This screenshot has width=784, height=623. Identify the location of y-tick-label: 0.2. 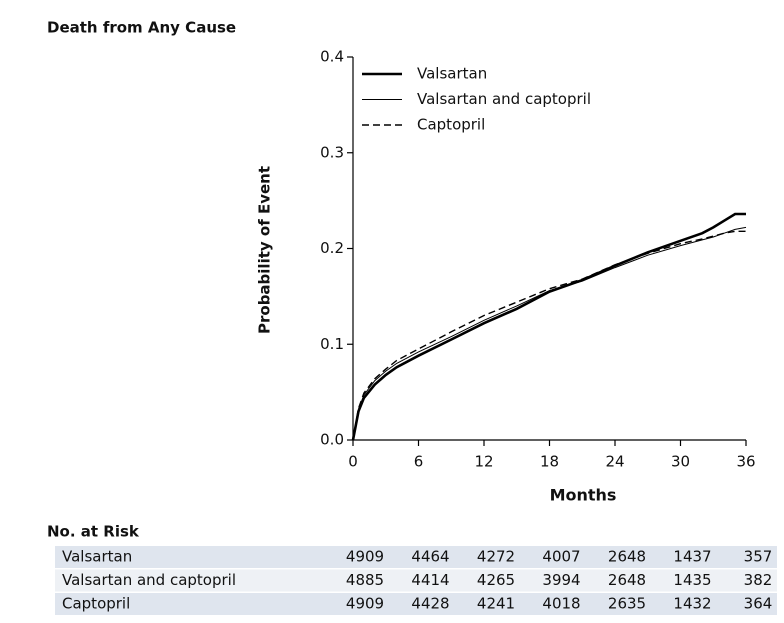
(332, 248).